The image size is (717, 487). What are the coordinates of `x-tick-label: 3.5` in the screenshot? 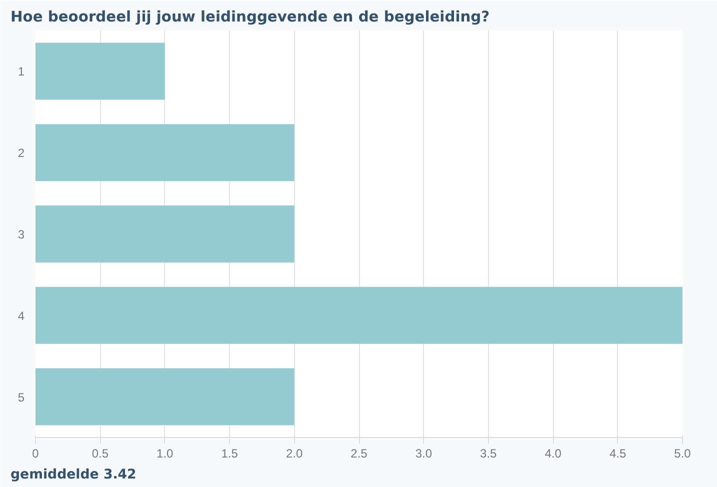 It's located at (489, 453).